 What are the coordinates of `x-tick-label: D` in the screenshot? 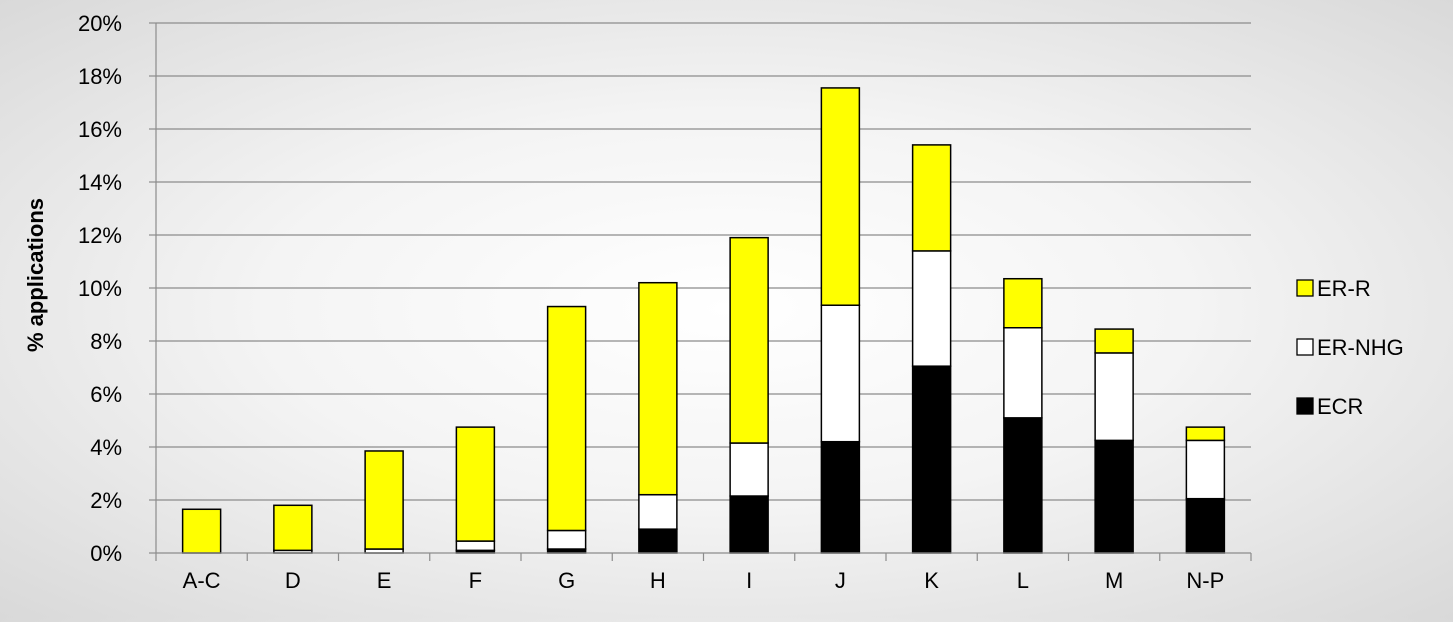 It's located at (293, 580).